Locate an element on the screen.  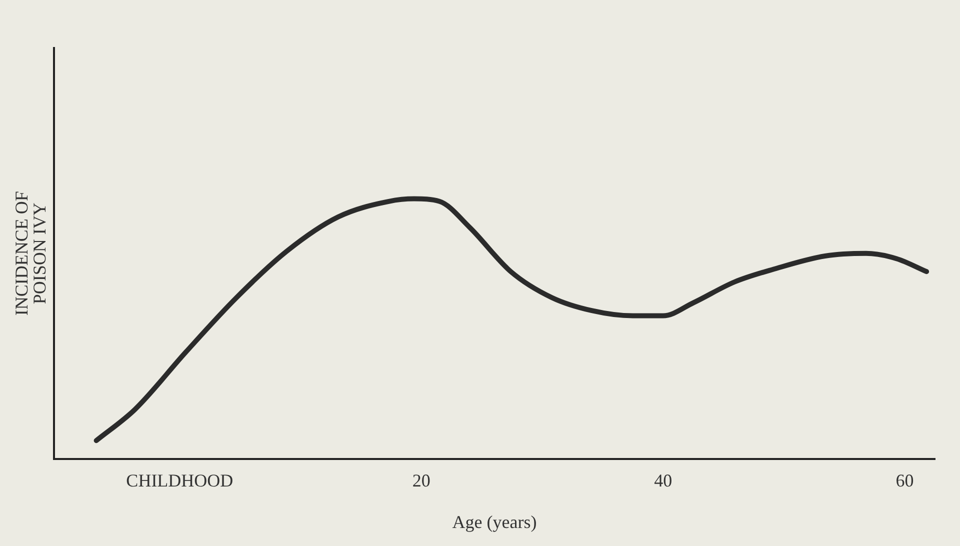
x-tick-label: 20 is located at coordinates (421, 480).